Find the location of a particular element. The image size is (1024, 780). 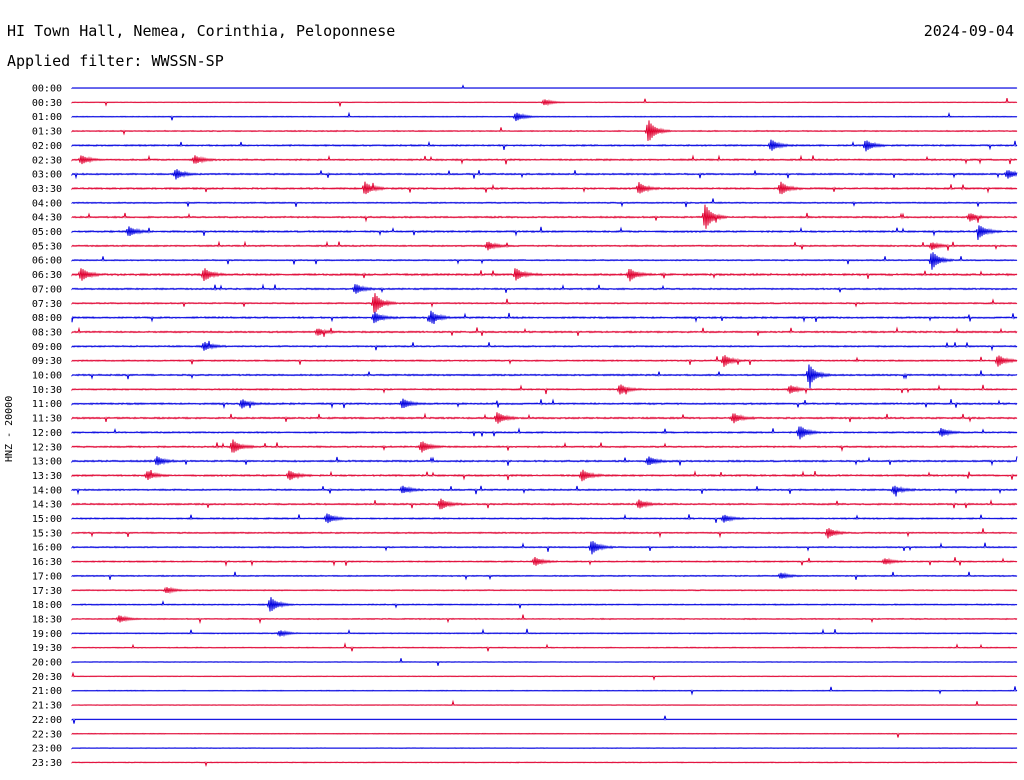

time-tick-label: 18:30 is located at coordinates (47, 619).